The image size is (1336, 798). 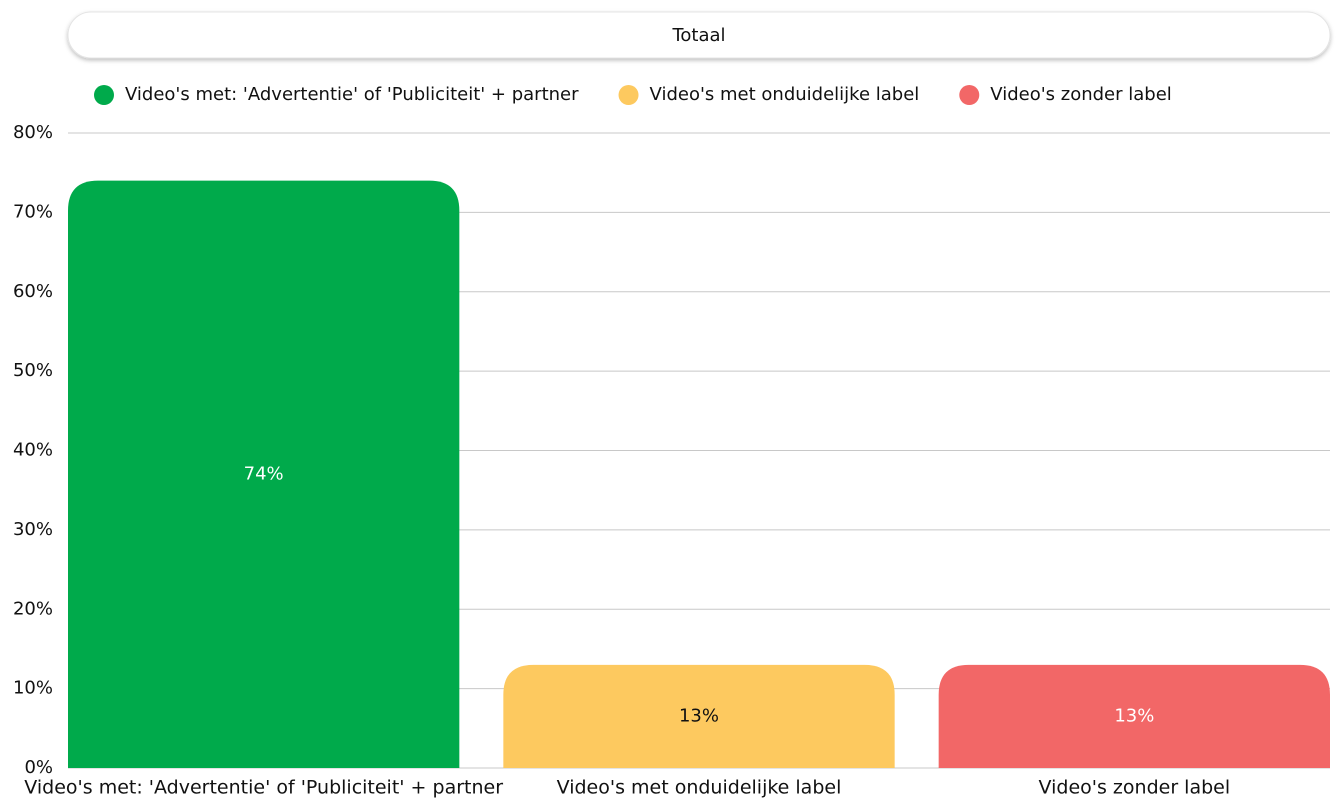 I want to click on value-label: 74%, so click(x=264, y=473).